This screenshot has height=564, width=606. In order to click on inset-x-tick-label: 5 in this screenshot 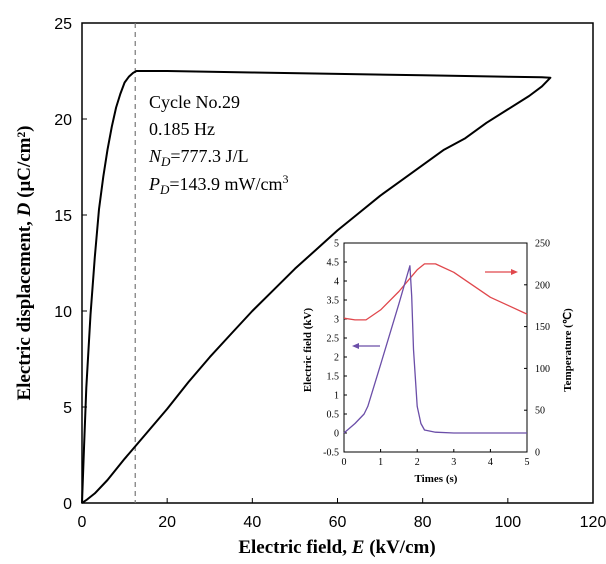, I will do `click(527, 462)`.